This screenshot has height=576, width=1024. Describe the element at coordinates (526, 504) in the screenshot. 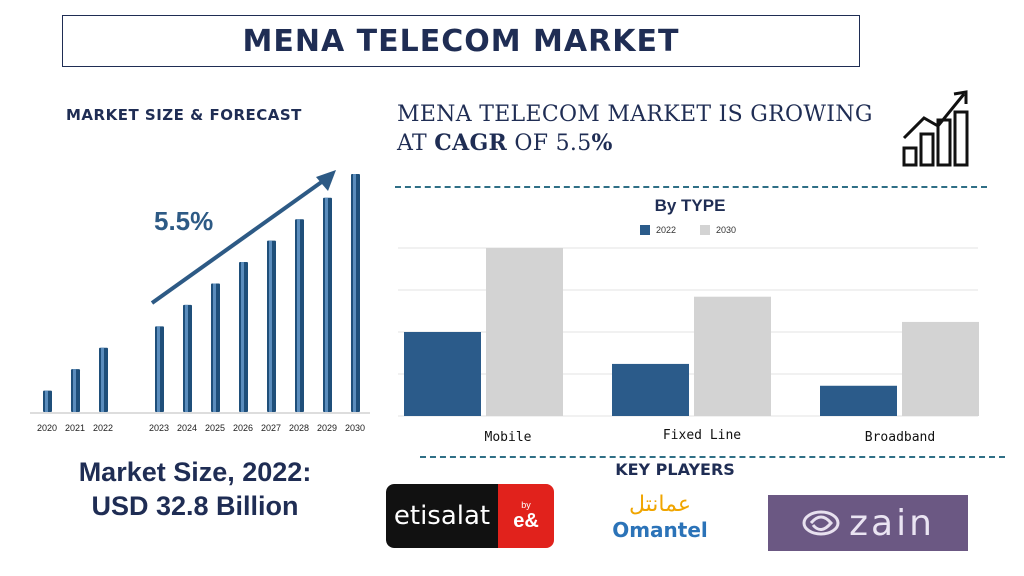

I see `etisalat-logo-by: by` at that location.